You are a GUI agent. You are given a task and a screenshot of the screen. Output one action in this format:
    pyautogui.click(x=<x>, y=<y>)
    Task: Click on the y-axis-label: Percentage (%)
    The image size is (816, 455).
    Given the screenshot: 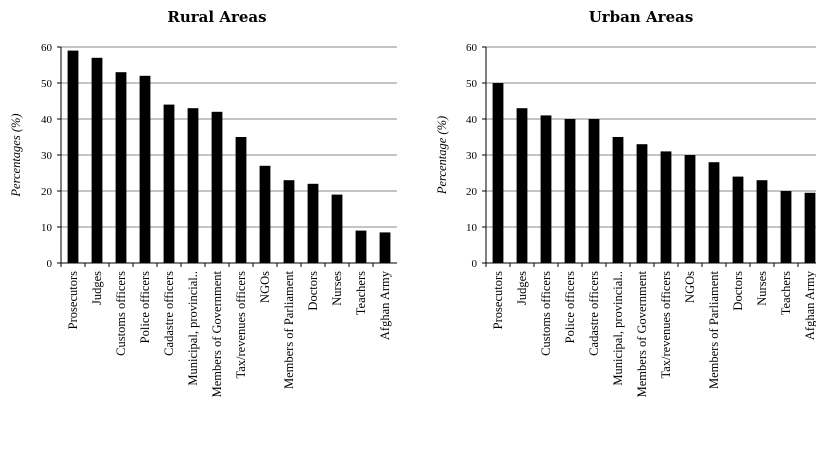 What is the action you would take?
    pyautogui.click(x=442, y=155)
    